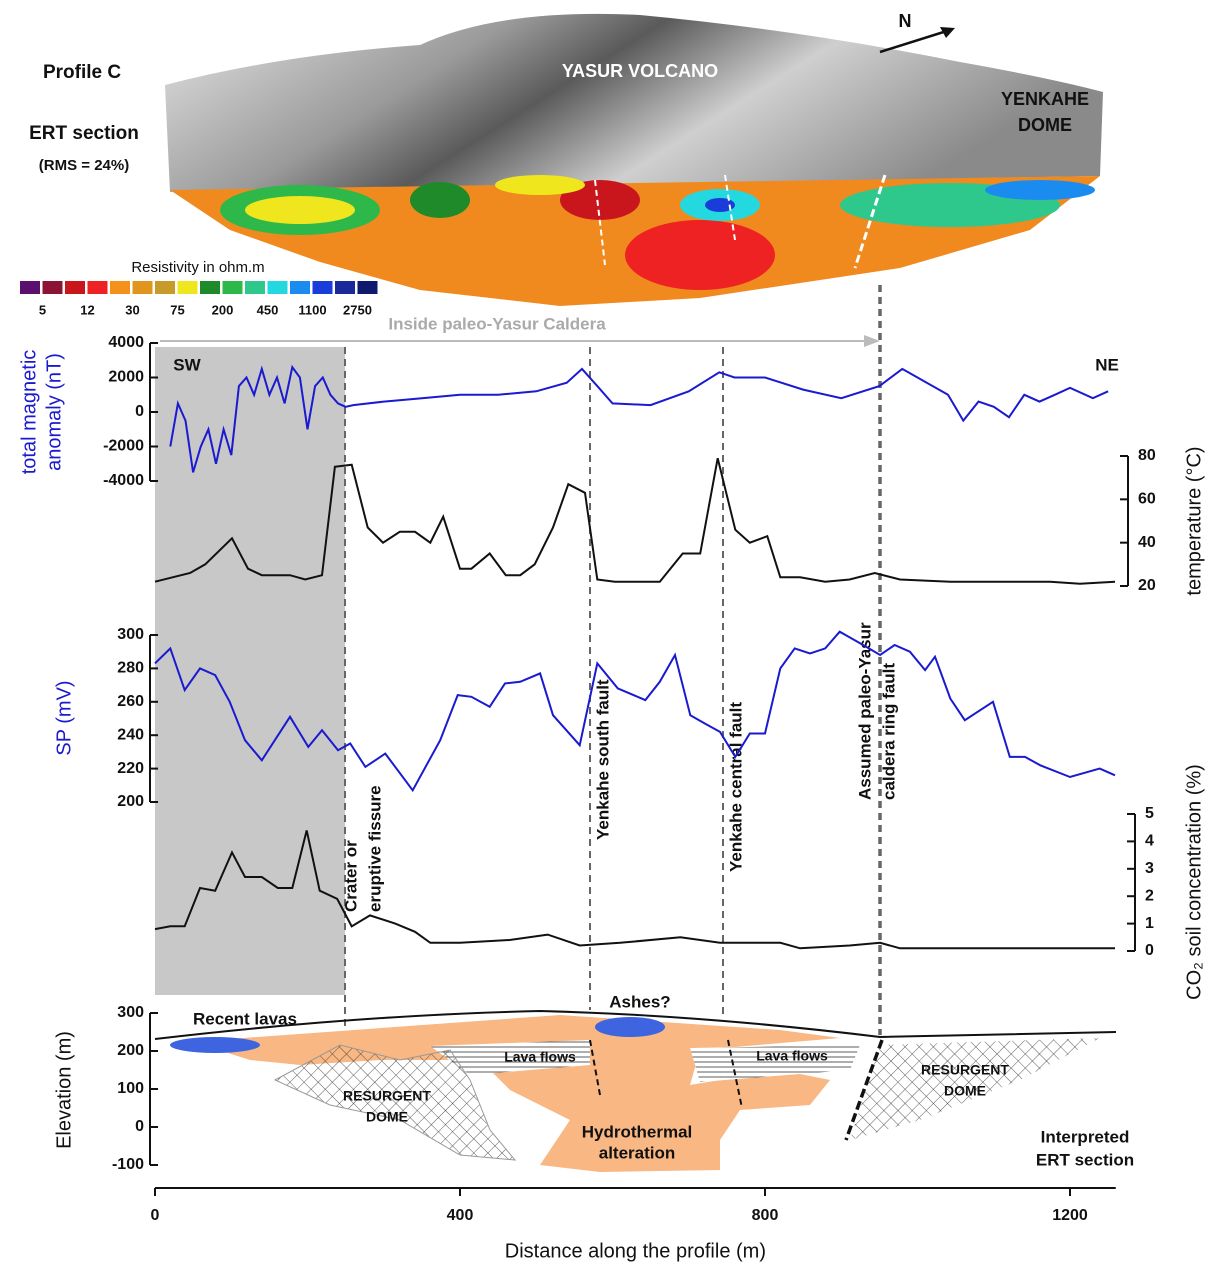  Describe the element at coordinates (250, 671) in the screenshot. I see `shaded-zone` at that location.